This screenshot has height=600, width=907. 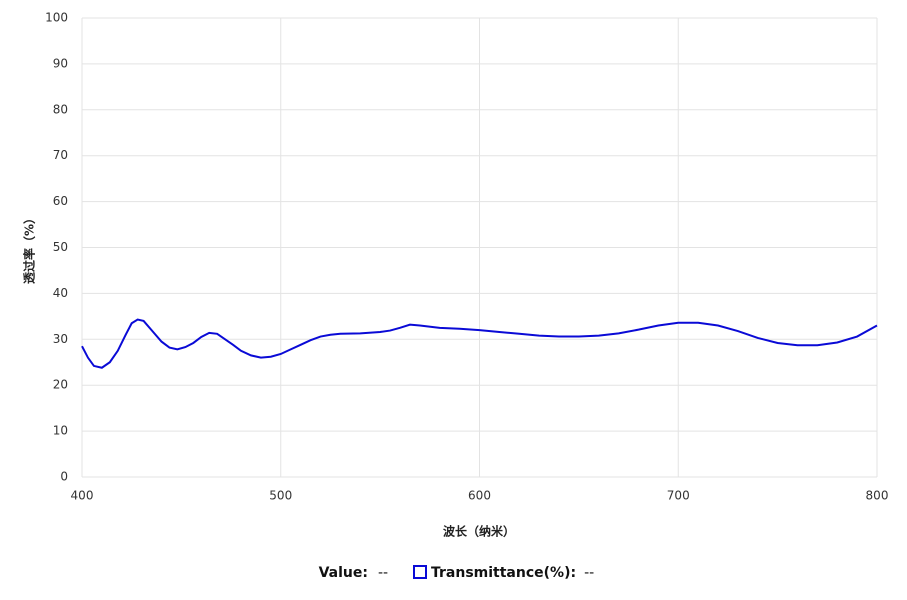 I want to click on data-line, so click(x=479, y=343).